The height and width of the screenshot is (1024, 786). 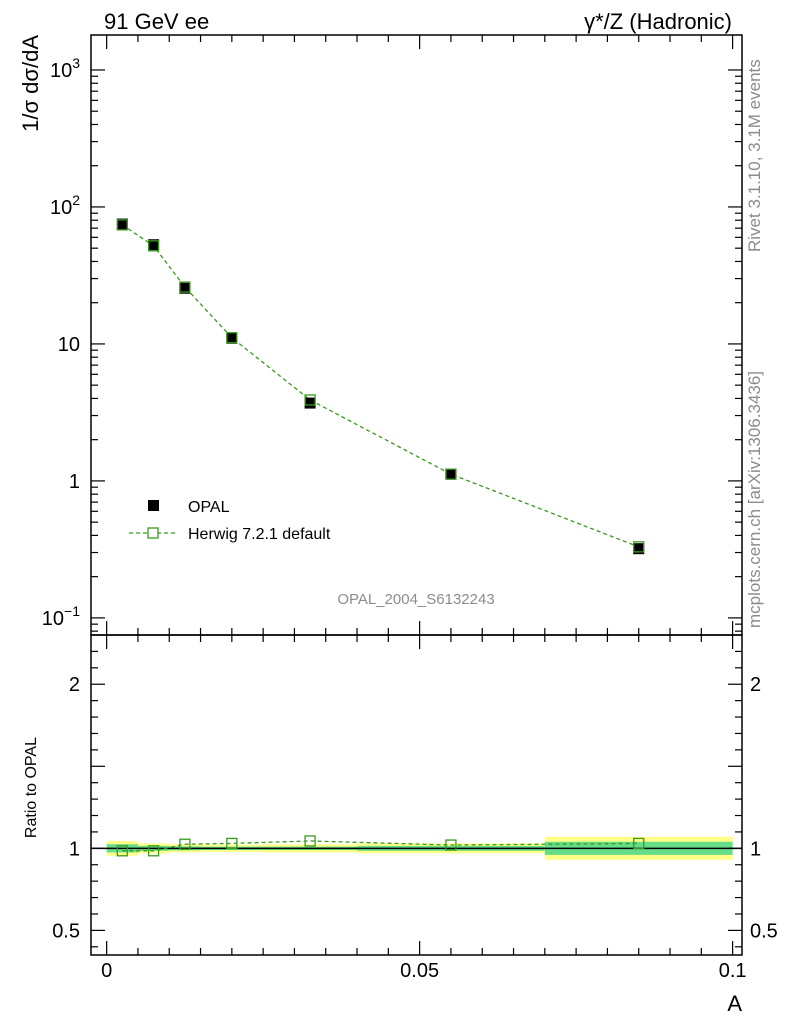 What do you see at coordinates (733, 971) in the screenshot?
I see `x-tick-label: 0.1` at bounding box center [733, 971].